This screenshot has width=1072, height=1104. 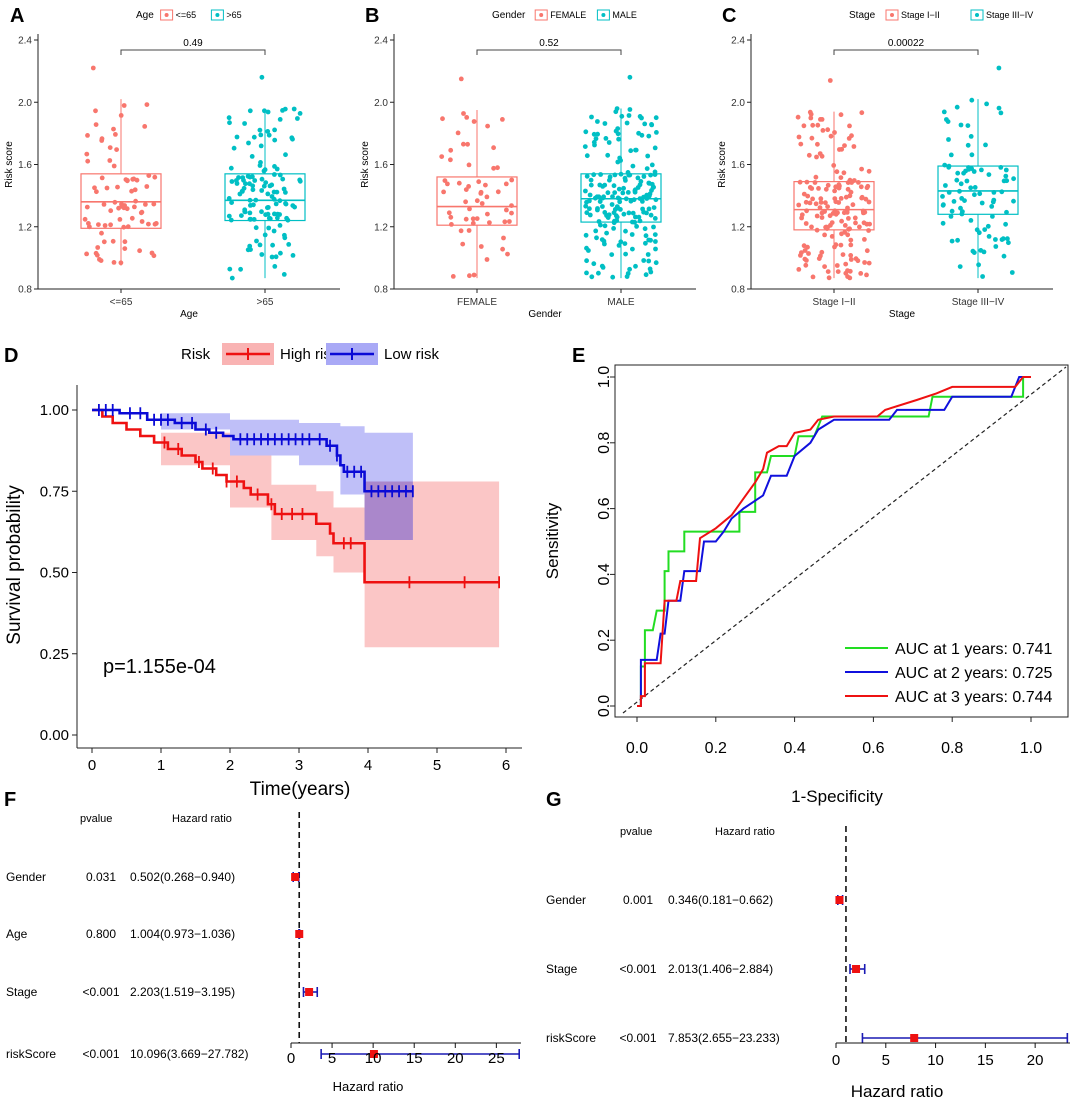 I want to click on plot-frame, so click(x=841, y=541).